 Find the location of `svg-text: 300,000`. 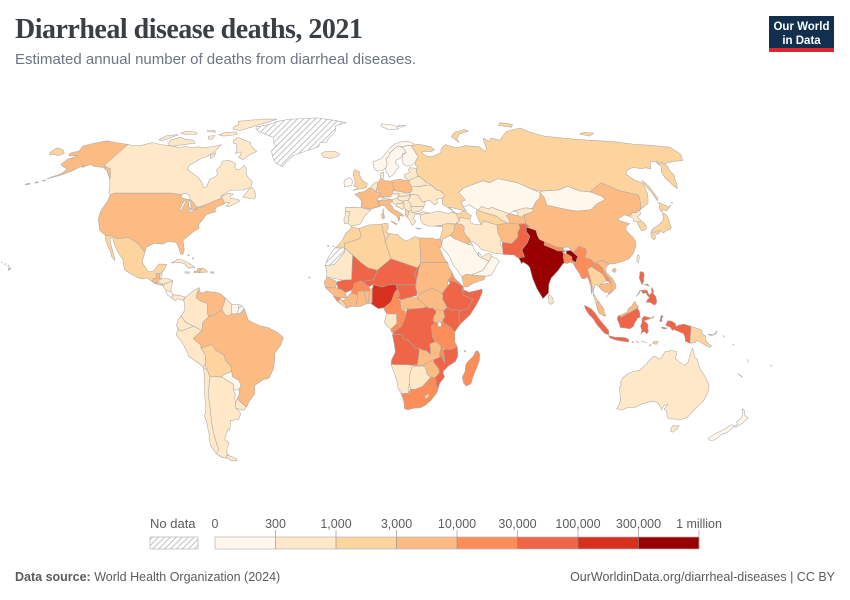

svg-text: 300,000 is located at coordinates (638, 524).